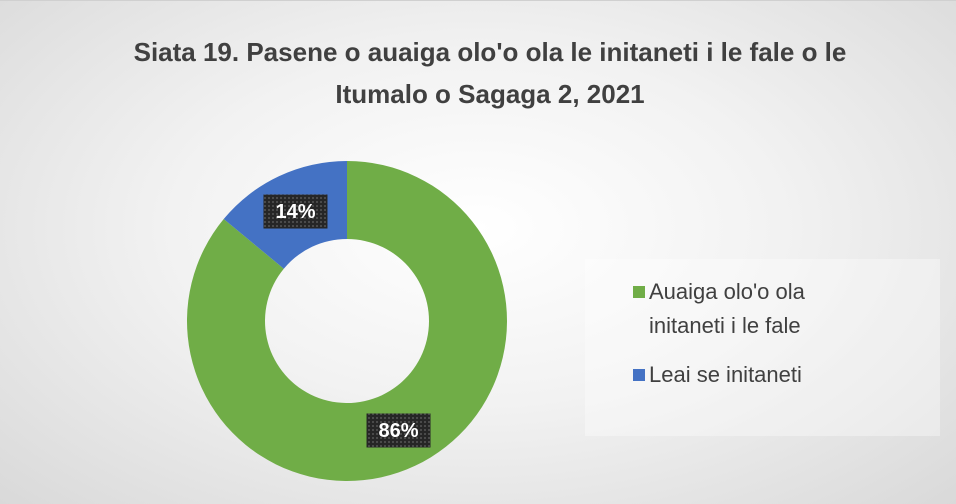 The width and height of the screenshot is (956, 504). Describe the element at coordinates (725, 374) in the screenshot. I see `legend-label: Leai se initaneti` at that location.